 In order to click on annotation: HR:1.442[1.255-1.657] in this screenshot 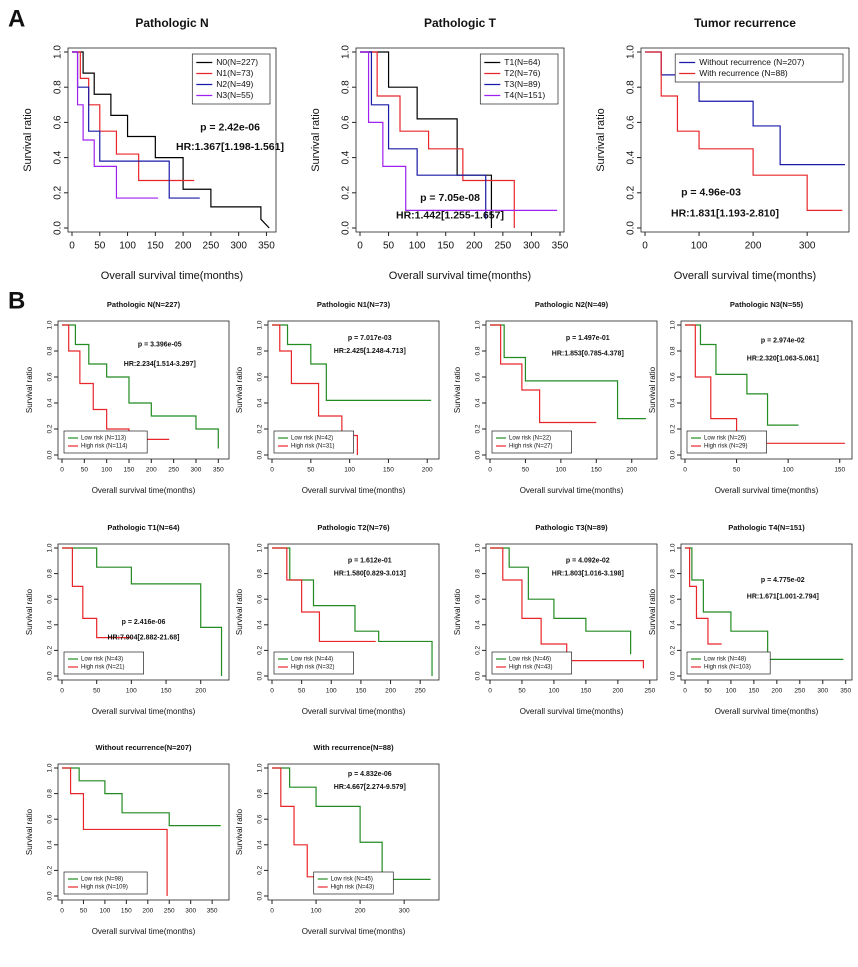, I will do `click(450, 215)`.